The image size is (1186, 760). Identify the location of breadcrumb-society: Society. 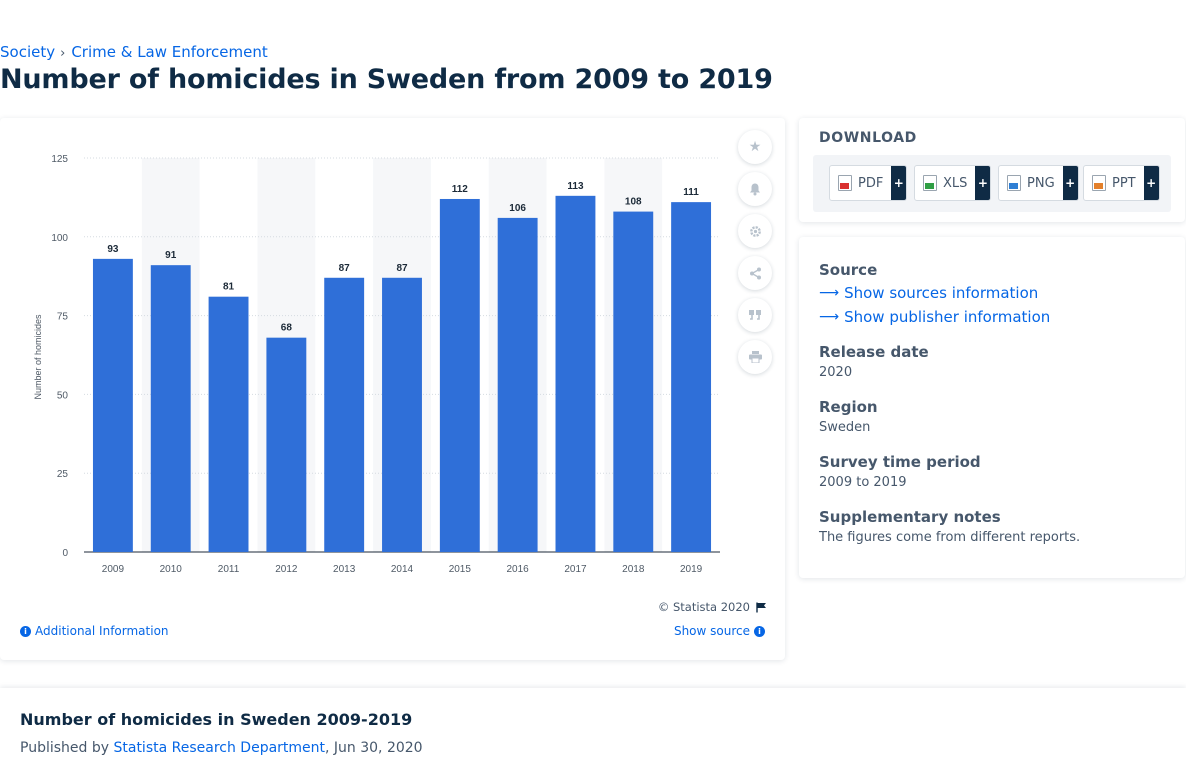
(28, 52).